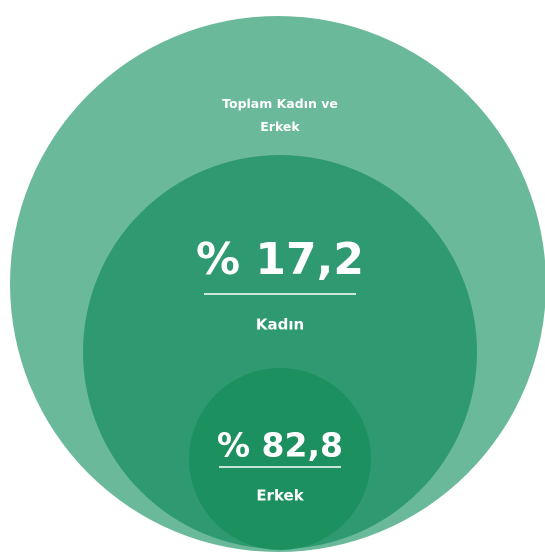  Describe the element at coordinates (280, 496) in the screenshot. I see `category-label: Erkek` at that location.